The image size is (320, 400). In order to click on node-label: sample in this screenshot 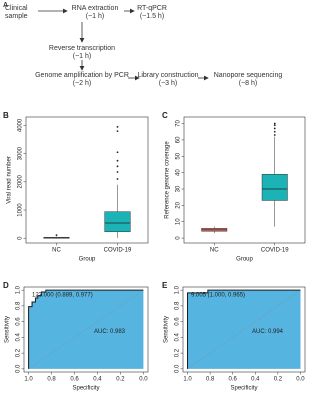, I will do `click(16, 16)`.